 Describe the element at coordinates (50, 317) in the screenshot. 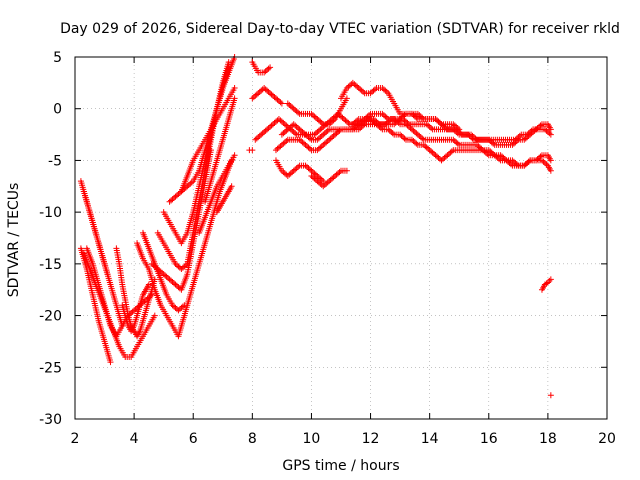

I see `y-tick-label: -20` at that location.